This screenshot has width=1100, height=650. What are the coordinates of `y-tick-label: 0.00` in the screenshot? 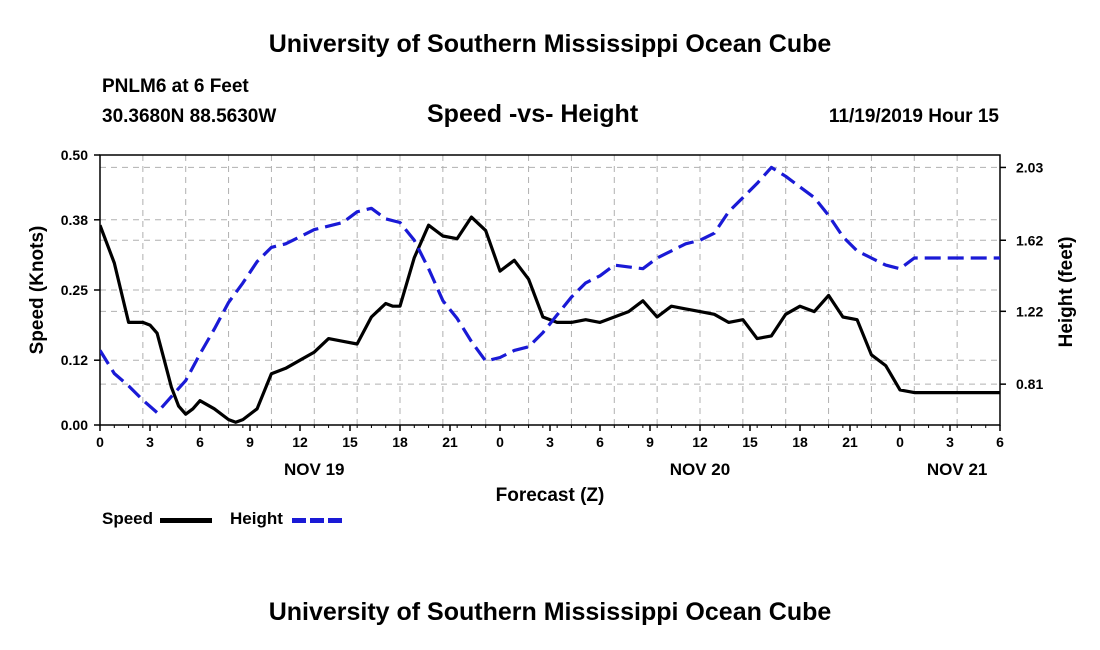 It's located at (74, 425).